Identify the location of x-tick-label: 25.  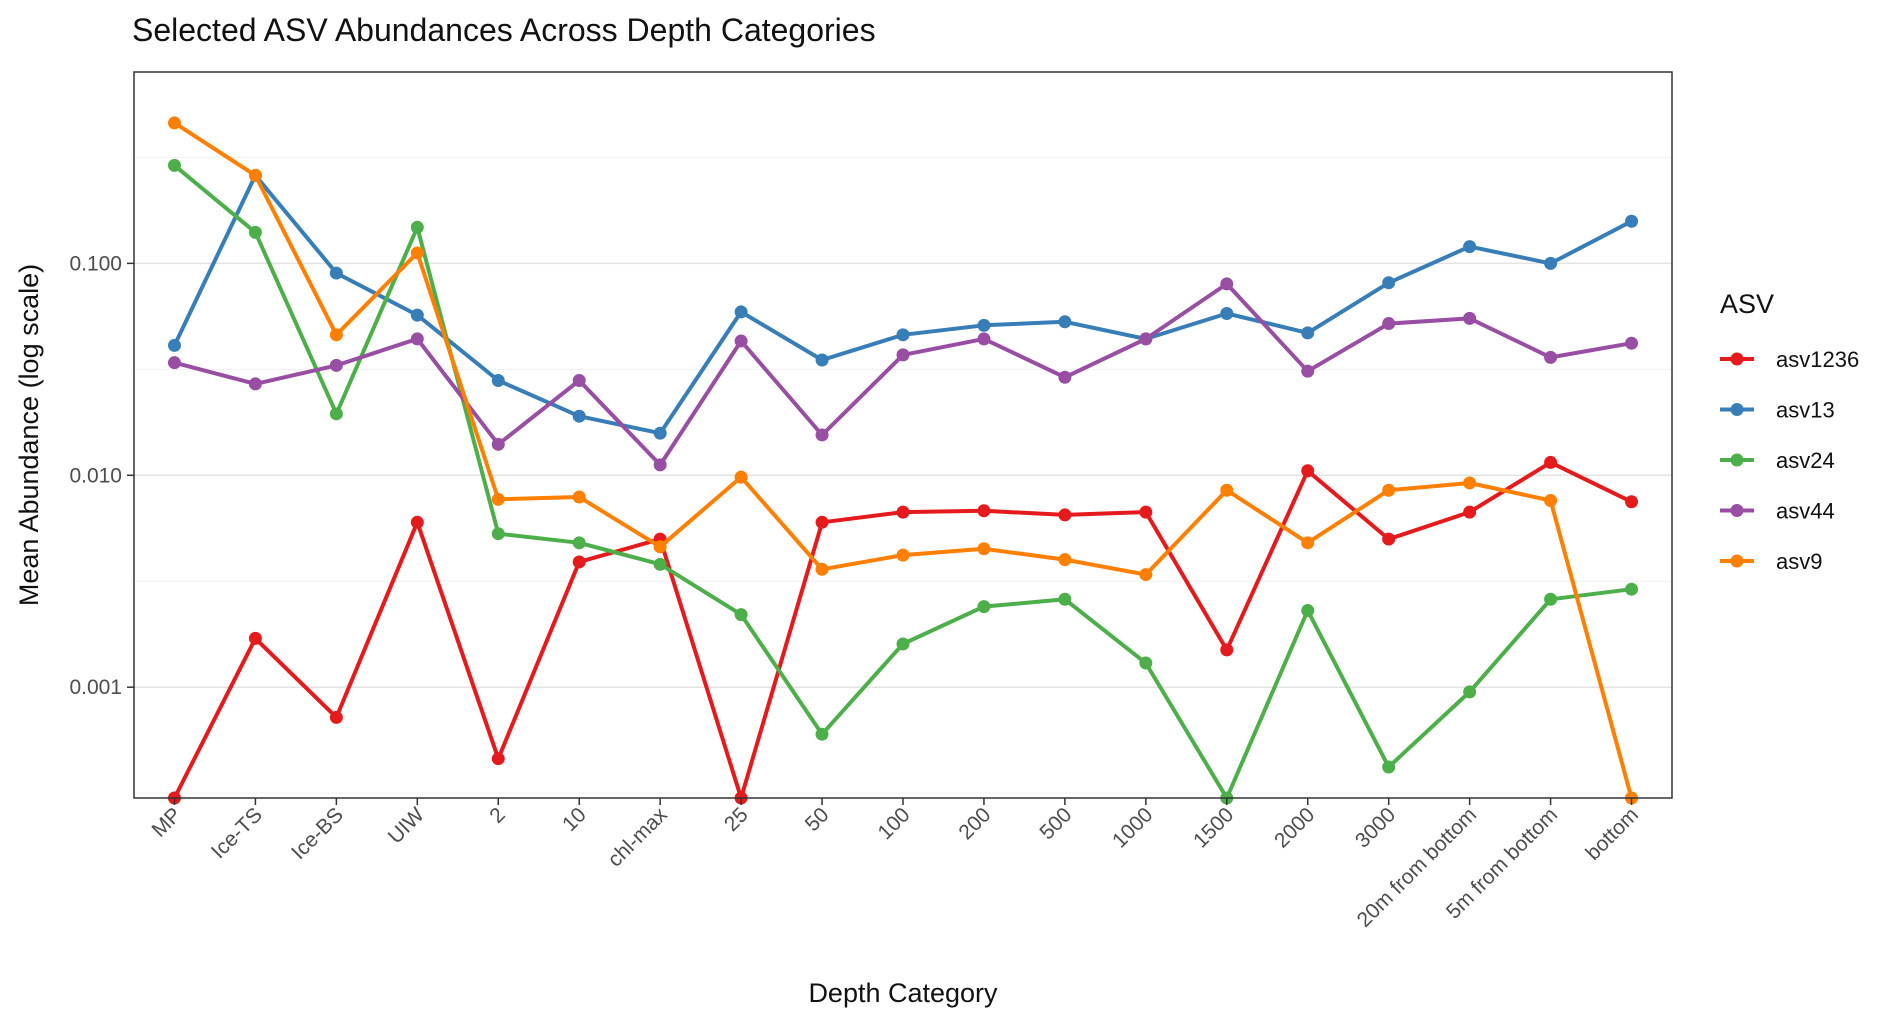
(736, 819).